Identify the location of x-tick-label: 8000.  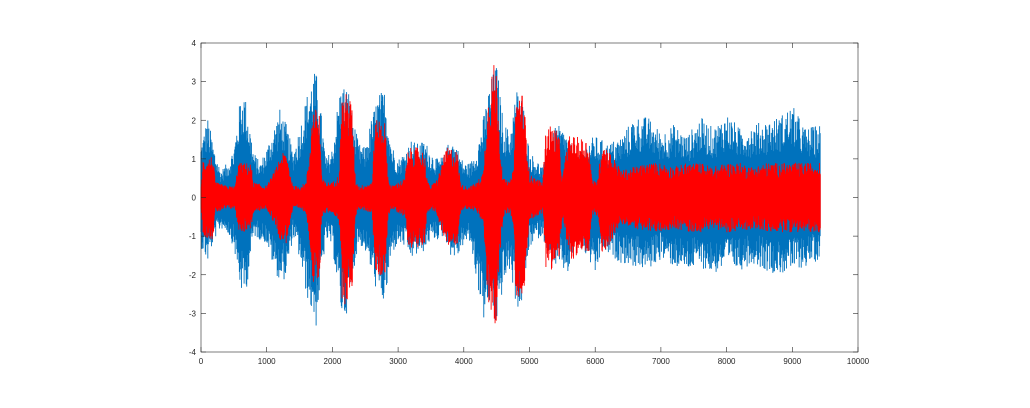
(727, 361).